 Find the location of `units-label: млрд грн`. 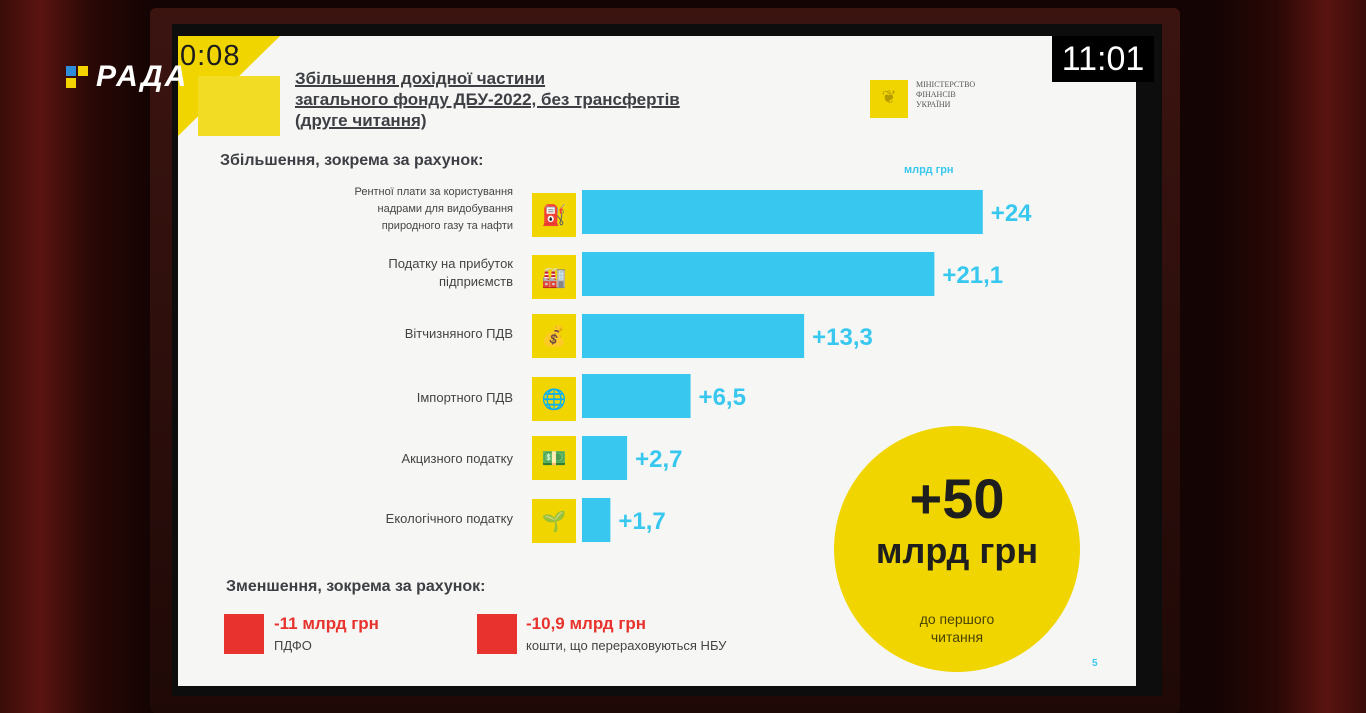

units-label: млрд грн is located at coordinates (929, 170).